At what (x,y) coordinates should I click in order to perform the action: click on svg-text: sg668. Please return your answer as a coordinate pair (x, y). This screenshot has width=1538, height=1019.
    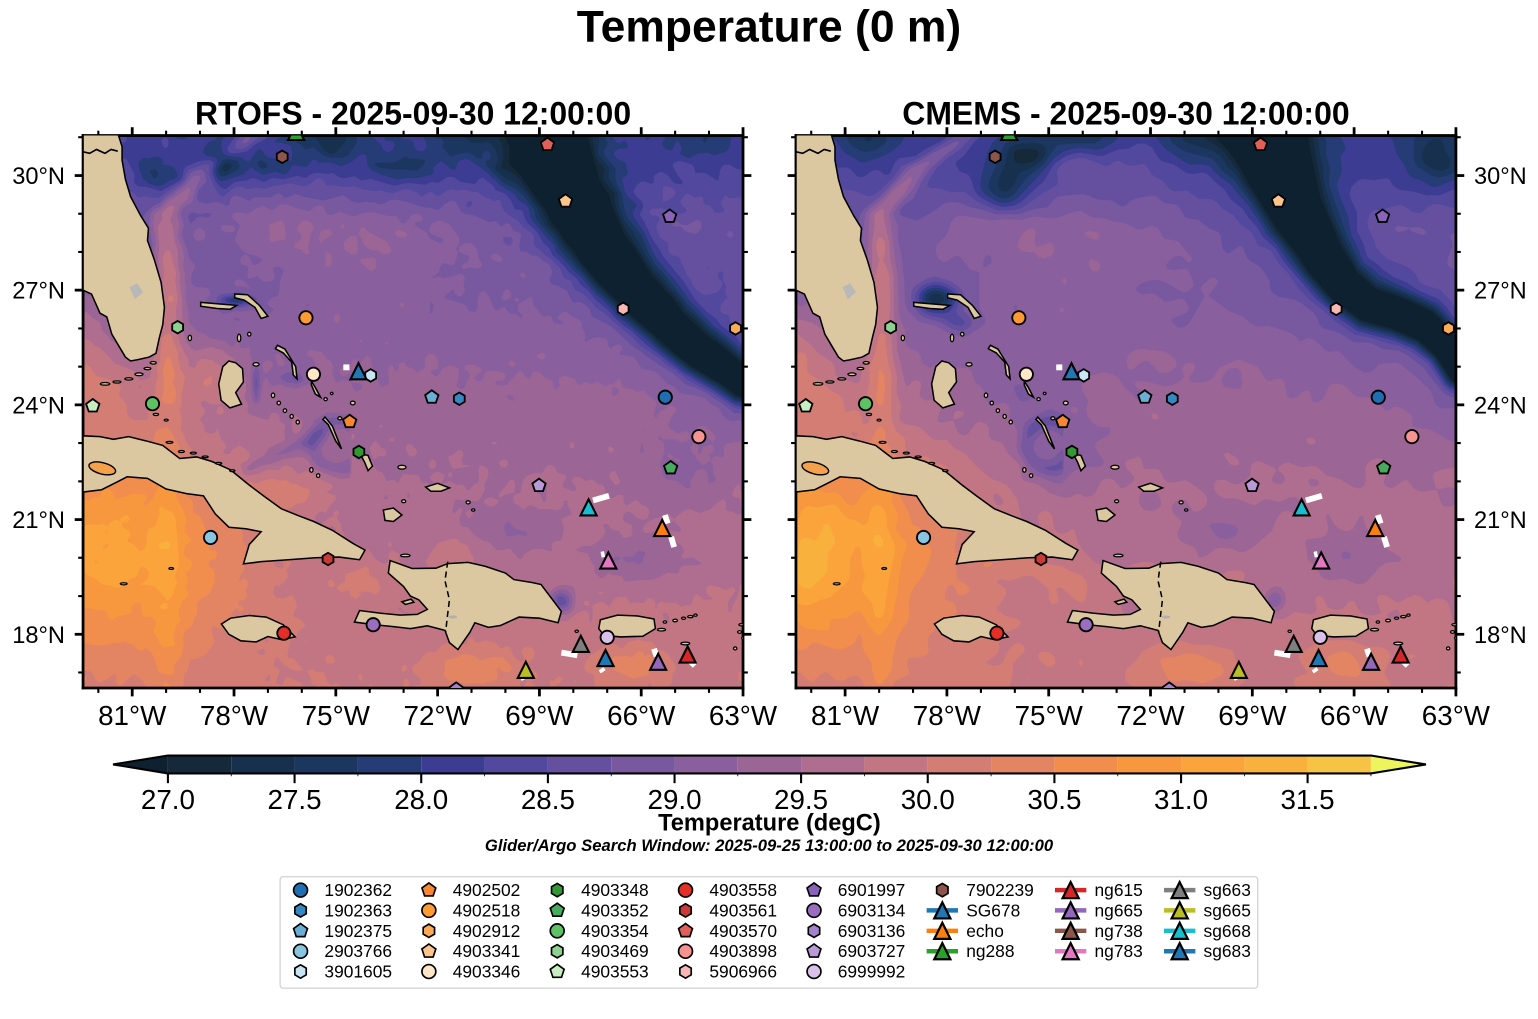
    Looking at the image, I should click on (1227, 931).